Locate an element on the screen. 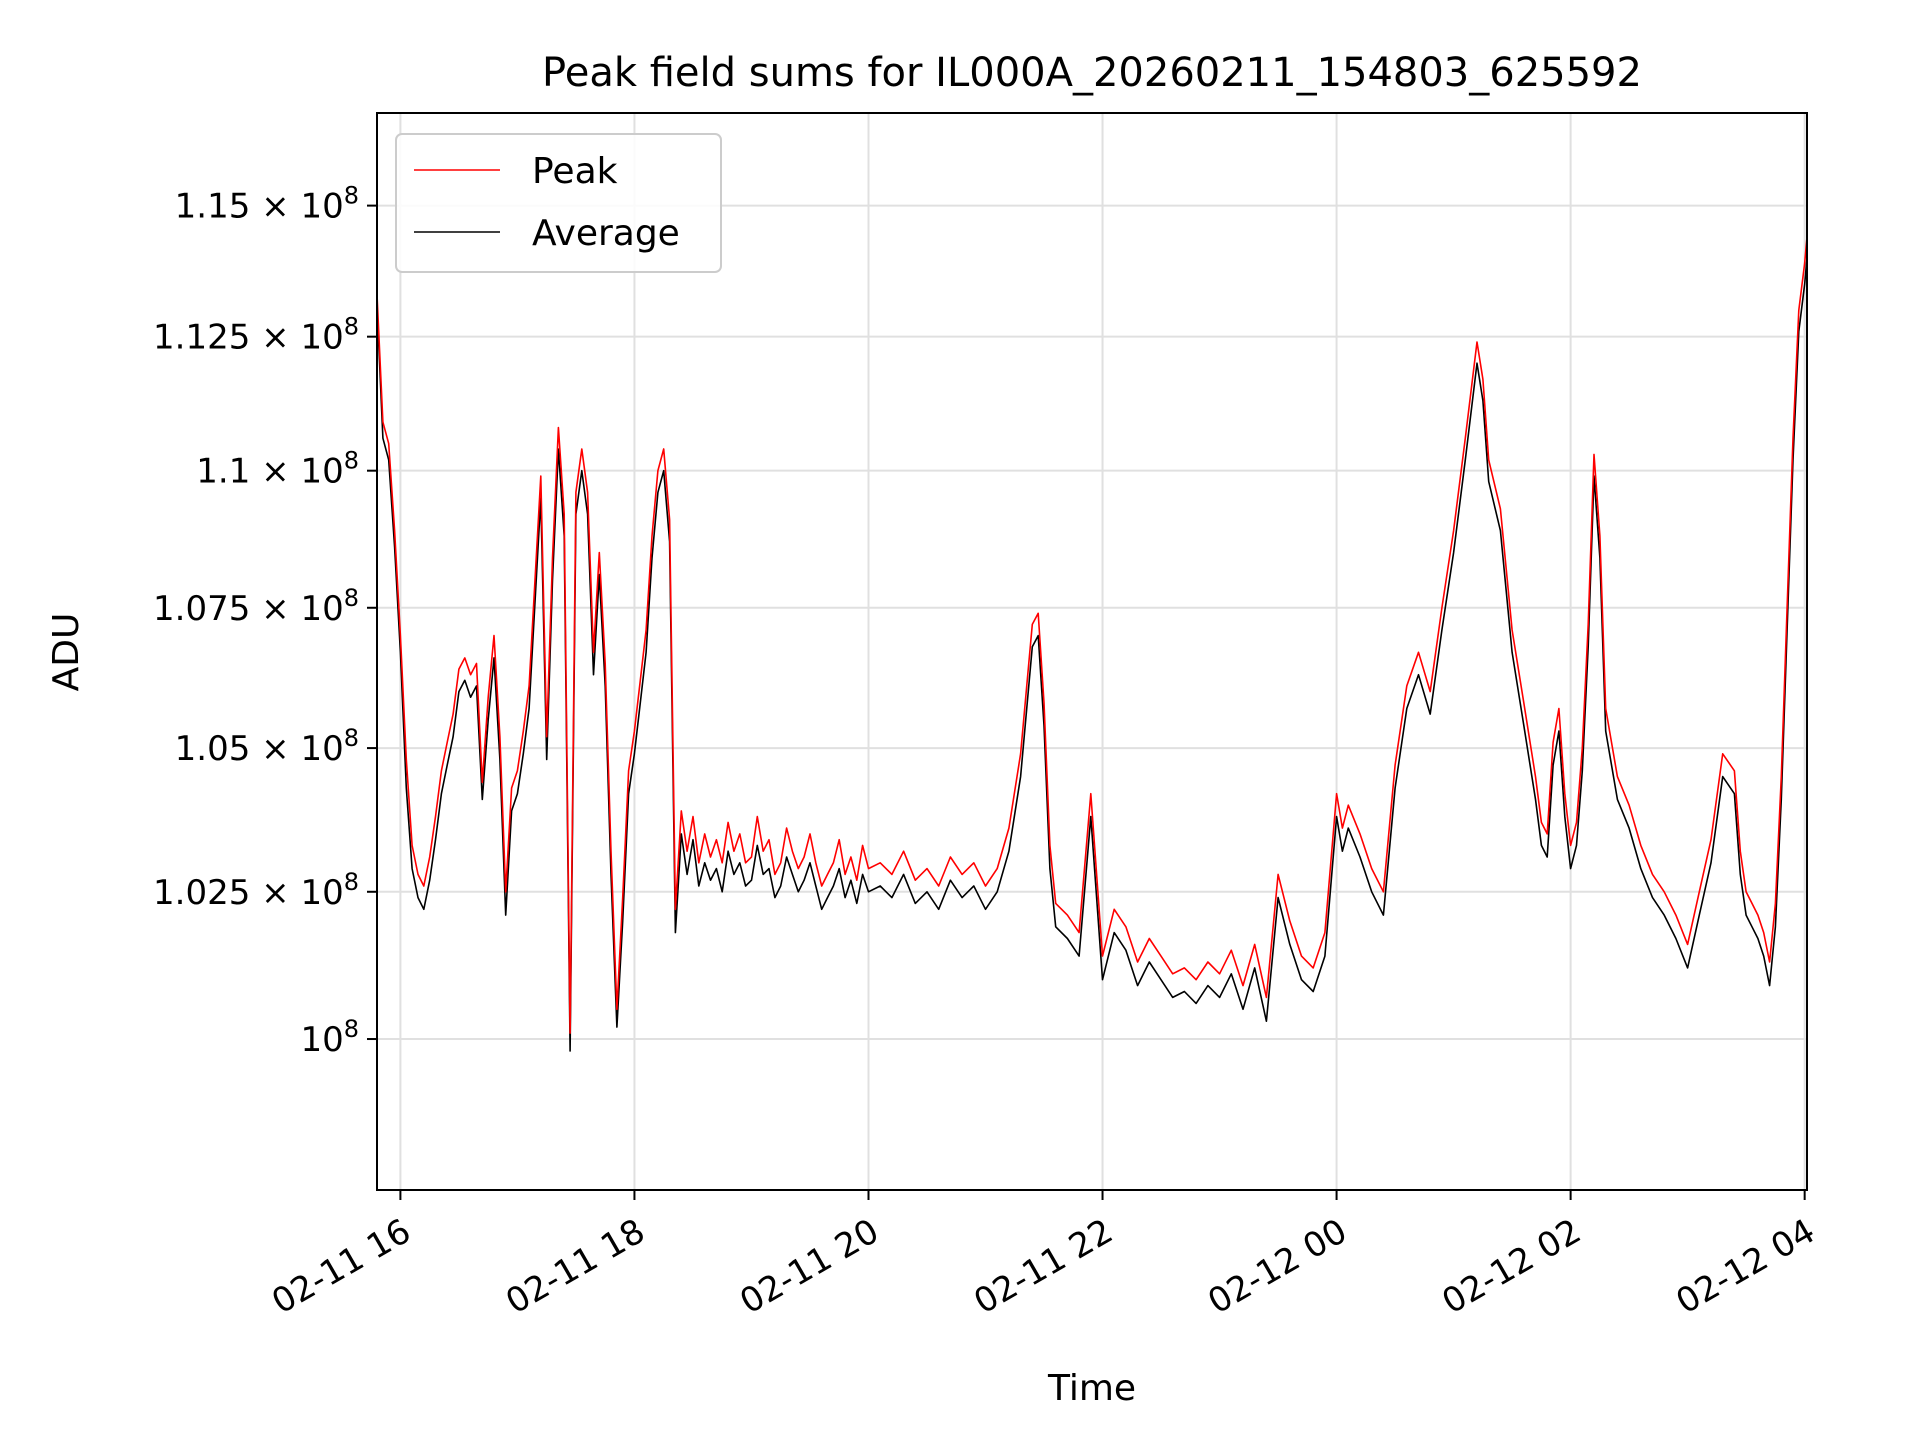 The width and height of the screenshot is (1920, 1440). y-tick-label: 1.1 × 108 is located at coordinates (277, 469).